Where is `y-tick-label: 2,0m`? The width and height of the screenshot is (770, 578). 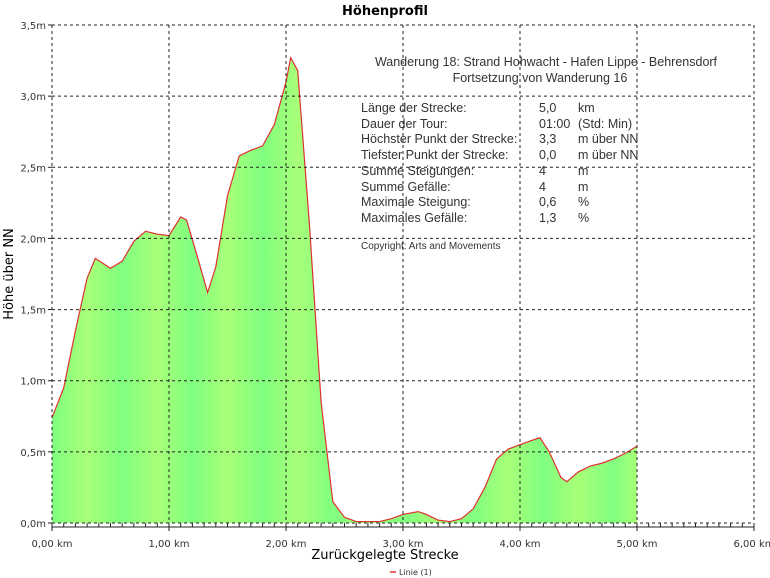 y-tick-label: 2,0m is located at coordinates (33, 239).